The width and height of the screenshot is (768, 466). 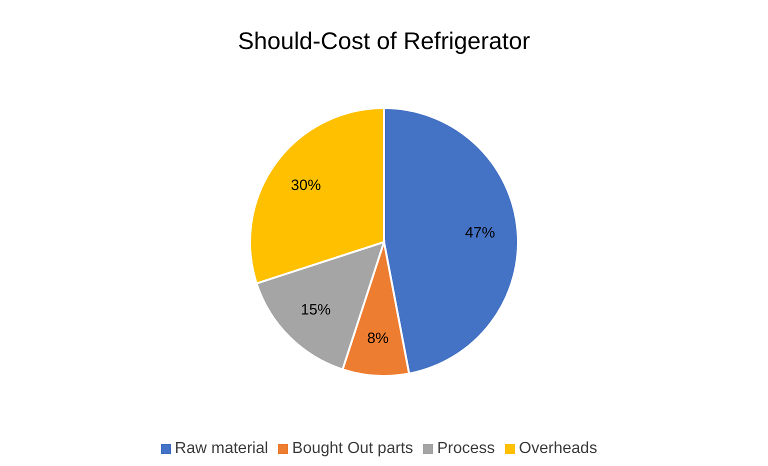 What do you see at coordinates (305, 185) in the screenshot?
I see `data-label: 30%` at bounding box center [305, 185].